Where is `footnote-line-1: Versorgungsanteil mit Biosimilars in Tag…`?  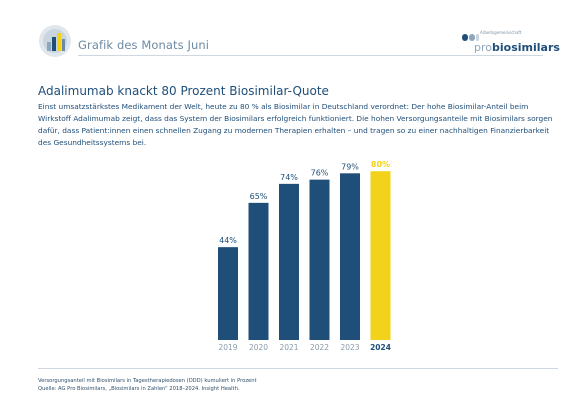 footnote-line-1: Versorgungsanteil mit Biosimilars in Tag… is located at coordinates (147, 381).